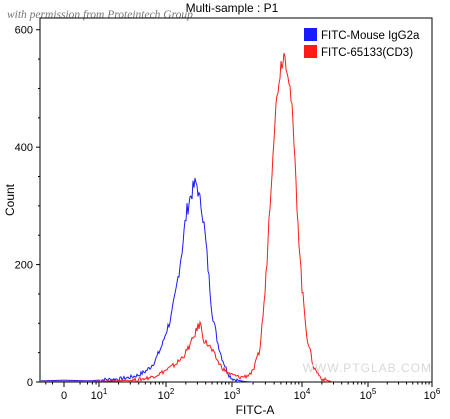 Image resolution: width=450 pixels, height=419 pixels. I want to click on x-tick-label: 0, so click(64, 396).